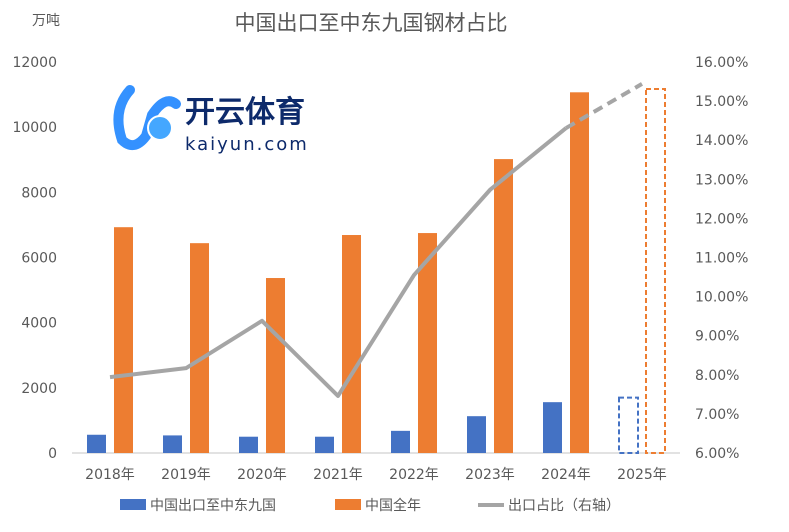 Image resolution: width=789 pixels, height=532 pixels. What do you see at coordinates (721, 259) in the screenshot?
I see `y2-tick-label: 11.00%` at bounding box center [721, 259].